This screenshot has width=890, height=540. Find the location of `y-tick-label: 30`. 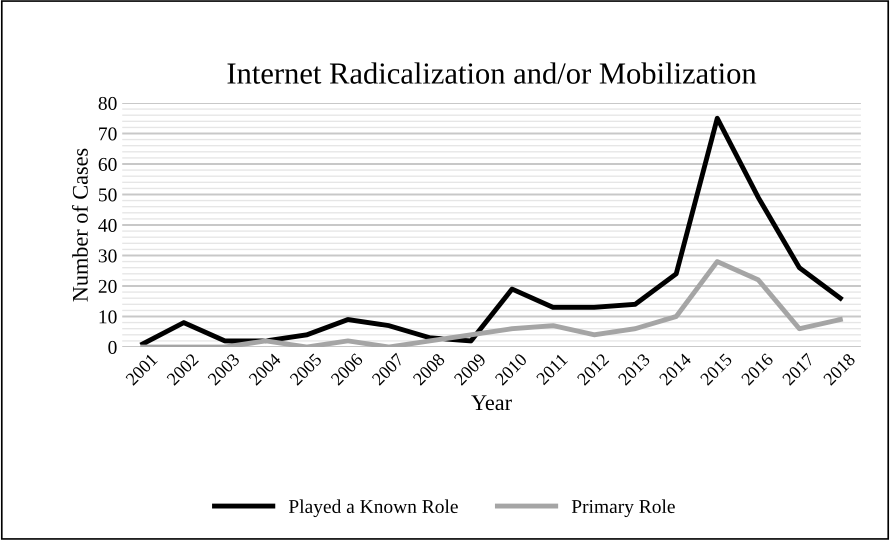

y-tick-label: 30 is located at coordinates (107, 255).